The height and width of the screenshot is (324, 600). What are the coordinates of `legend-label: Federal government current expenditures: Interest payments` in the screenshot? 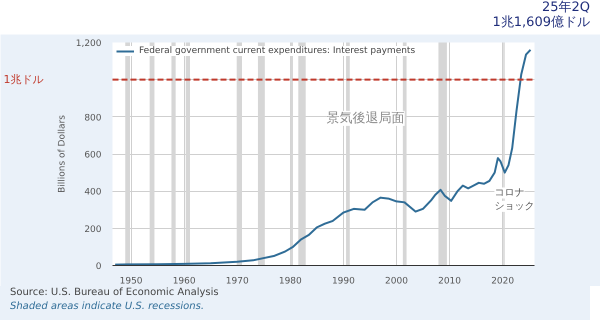 It's located at (277, 51).